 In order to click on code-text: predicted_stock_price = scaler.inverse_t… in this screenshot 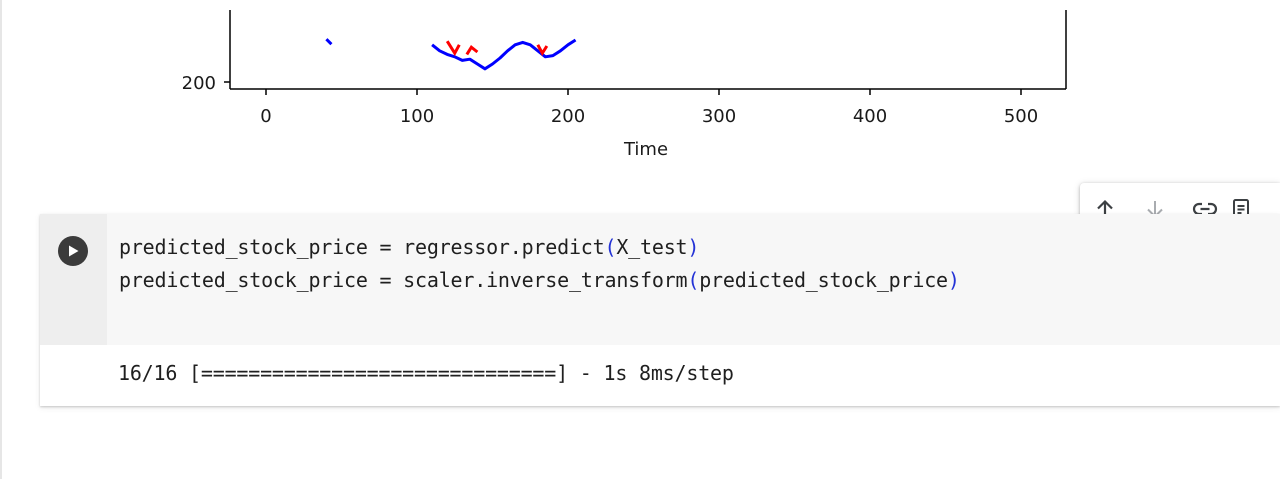, I will do `click(403, 280)`.